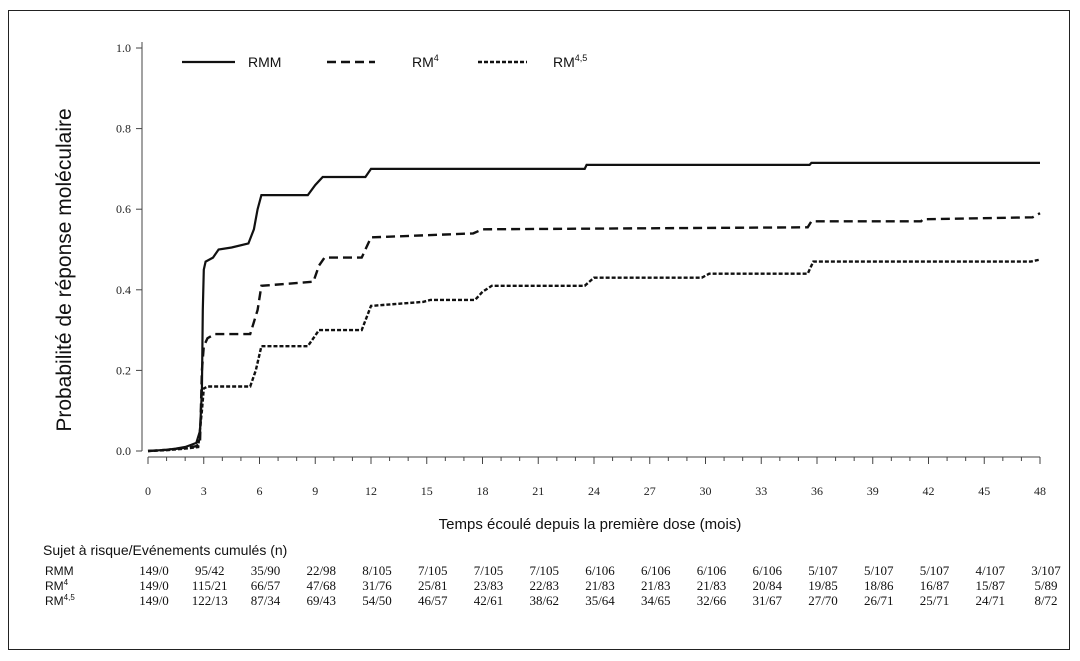 The image size is (1080, 661). What do you see at coordinates (148, 491) in the screenshot?
I see `x-tick-label: 0` at bounding box center [148, 491].